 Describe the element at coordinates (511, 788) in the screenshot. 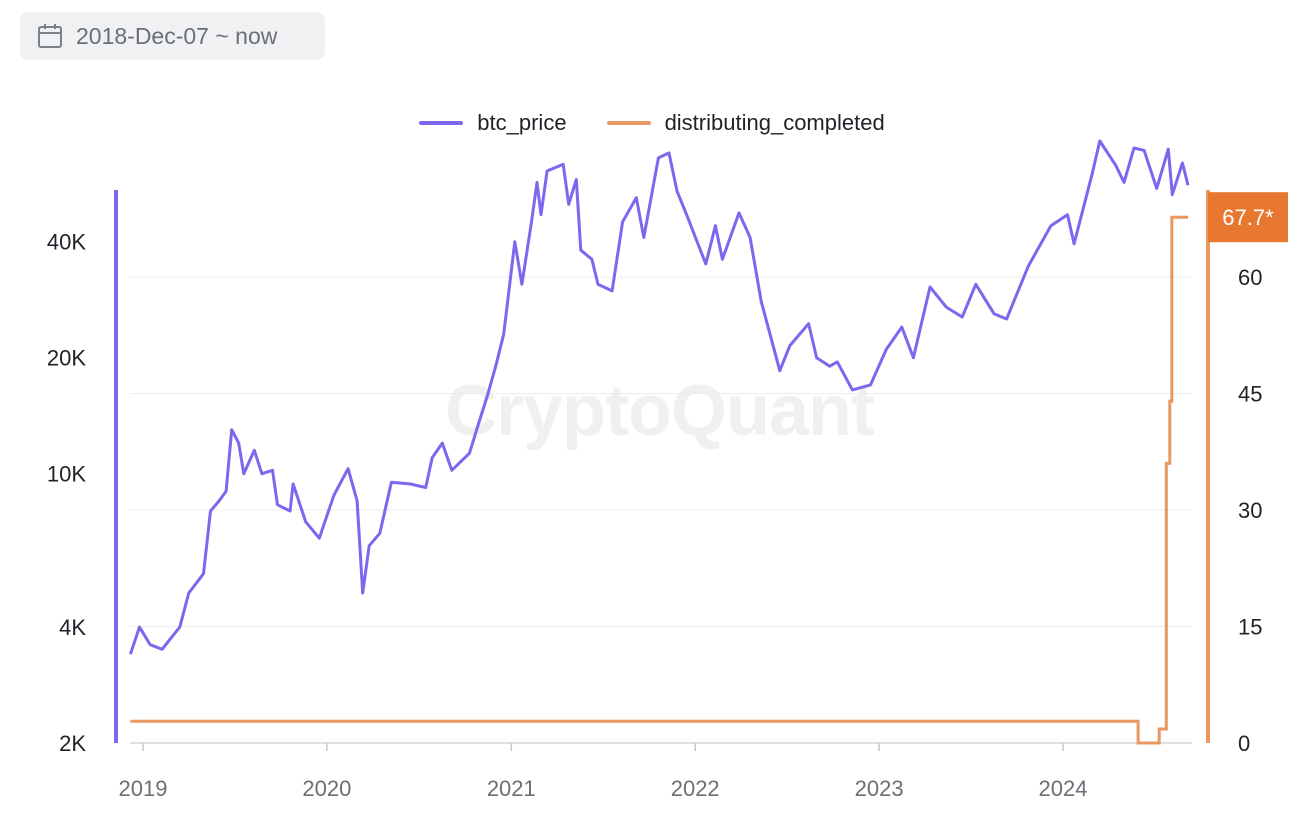

I see `x-tick-label: 2021` at that location.